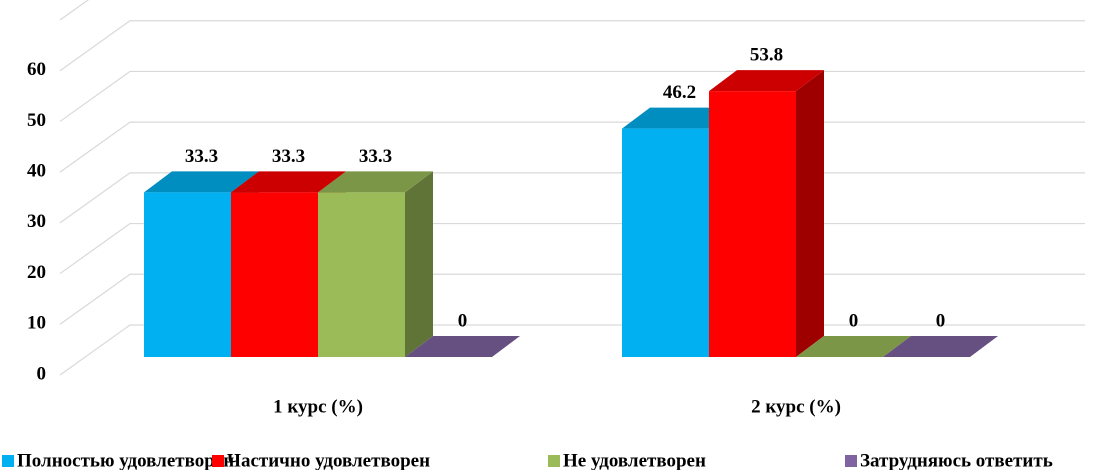  I want to click on y-tick-label: 20, so click(36, 272).